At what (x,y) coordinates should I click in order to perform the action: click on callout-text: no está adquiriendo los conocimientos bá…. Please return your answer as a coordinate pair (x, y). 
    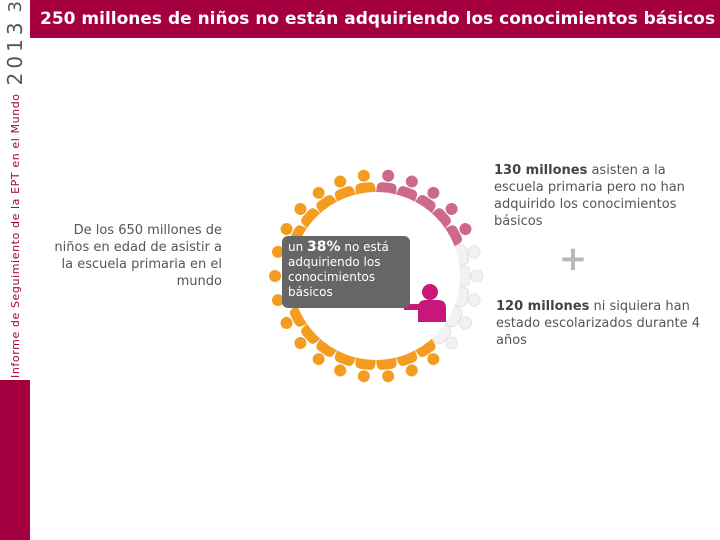
    Looking at the image, I should click on (338, 269).